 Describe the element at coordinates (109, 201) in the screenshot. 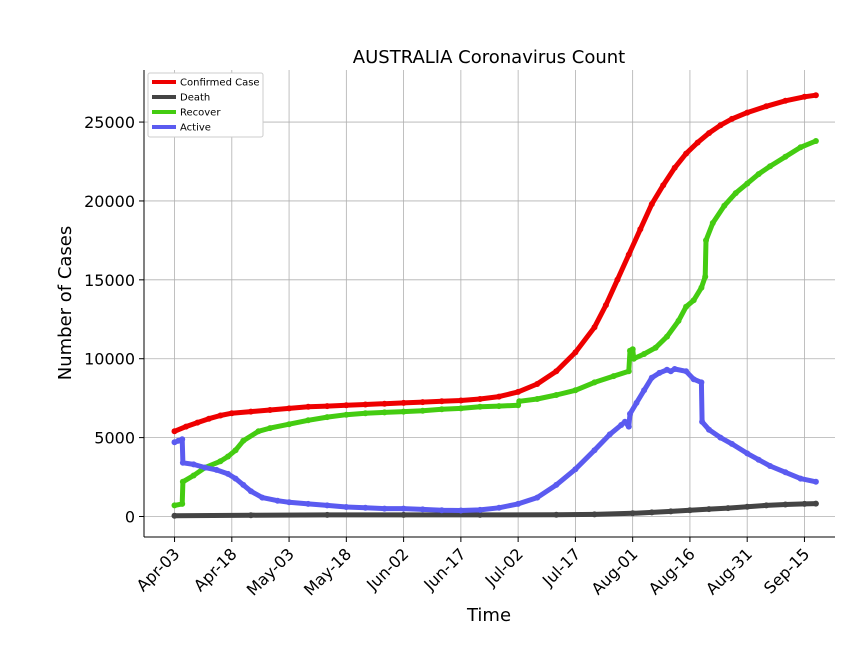

I see `y-tick-label: 20000` at that location.